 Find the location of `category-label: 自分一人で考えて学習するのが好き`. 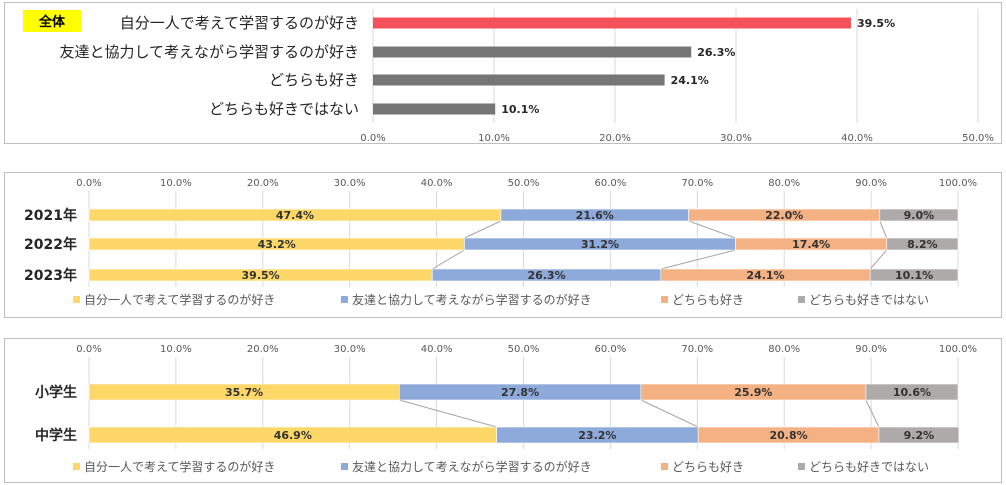

category-label: 自分一人で考えて学習するのが好き is located at coordinates (239, 23).